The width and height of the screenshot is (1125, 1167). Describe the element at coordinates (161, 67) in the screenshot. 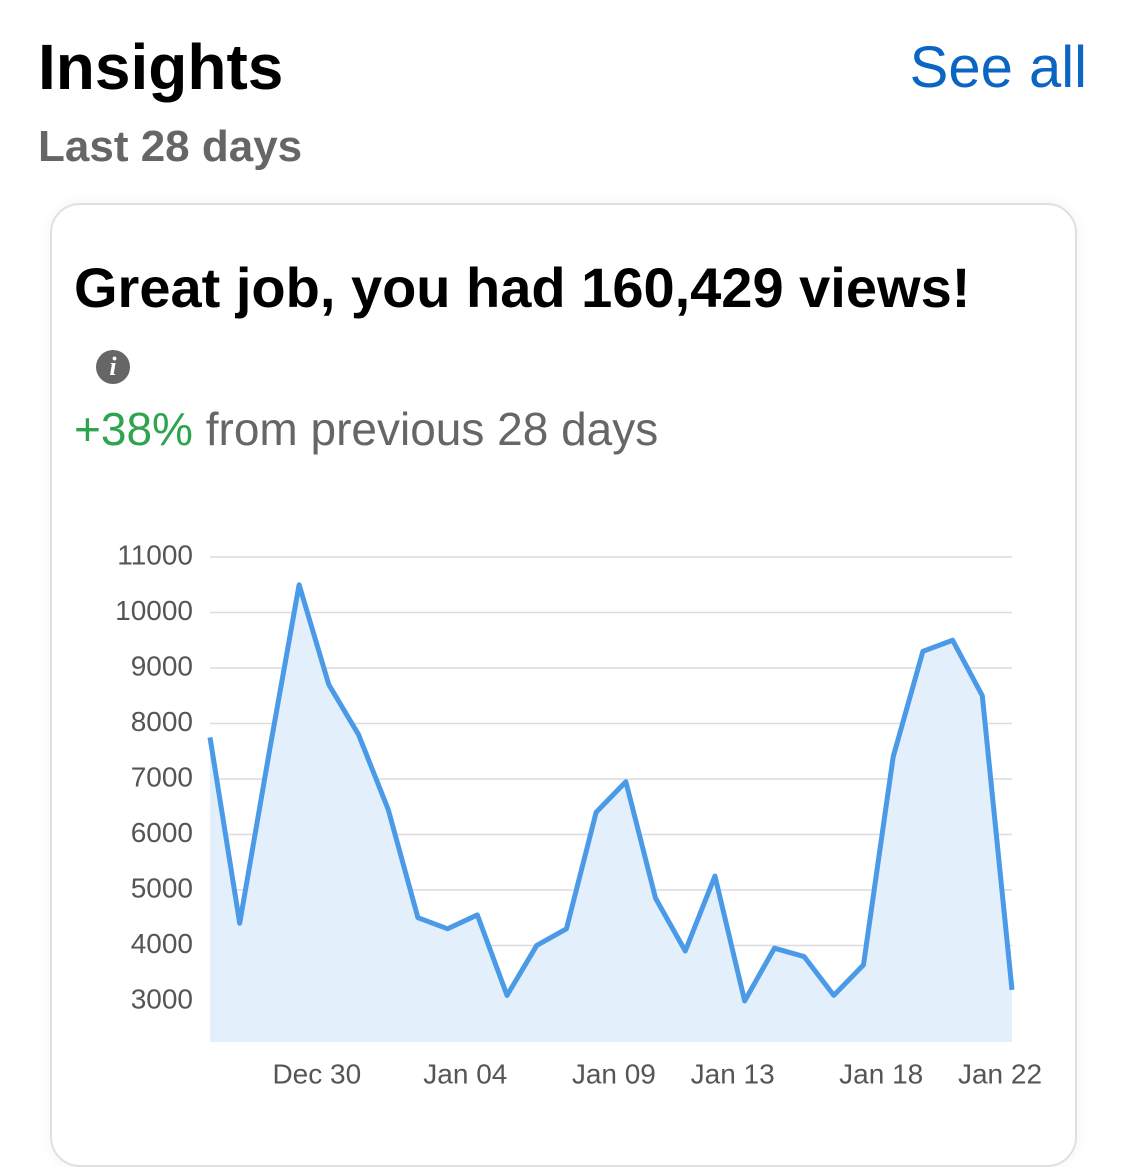

I see `title: Insights` at that location.